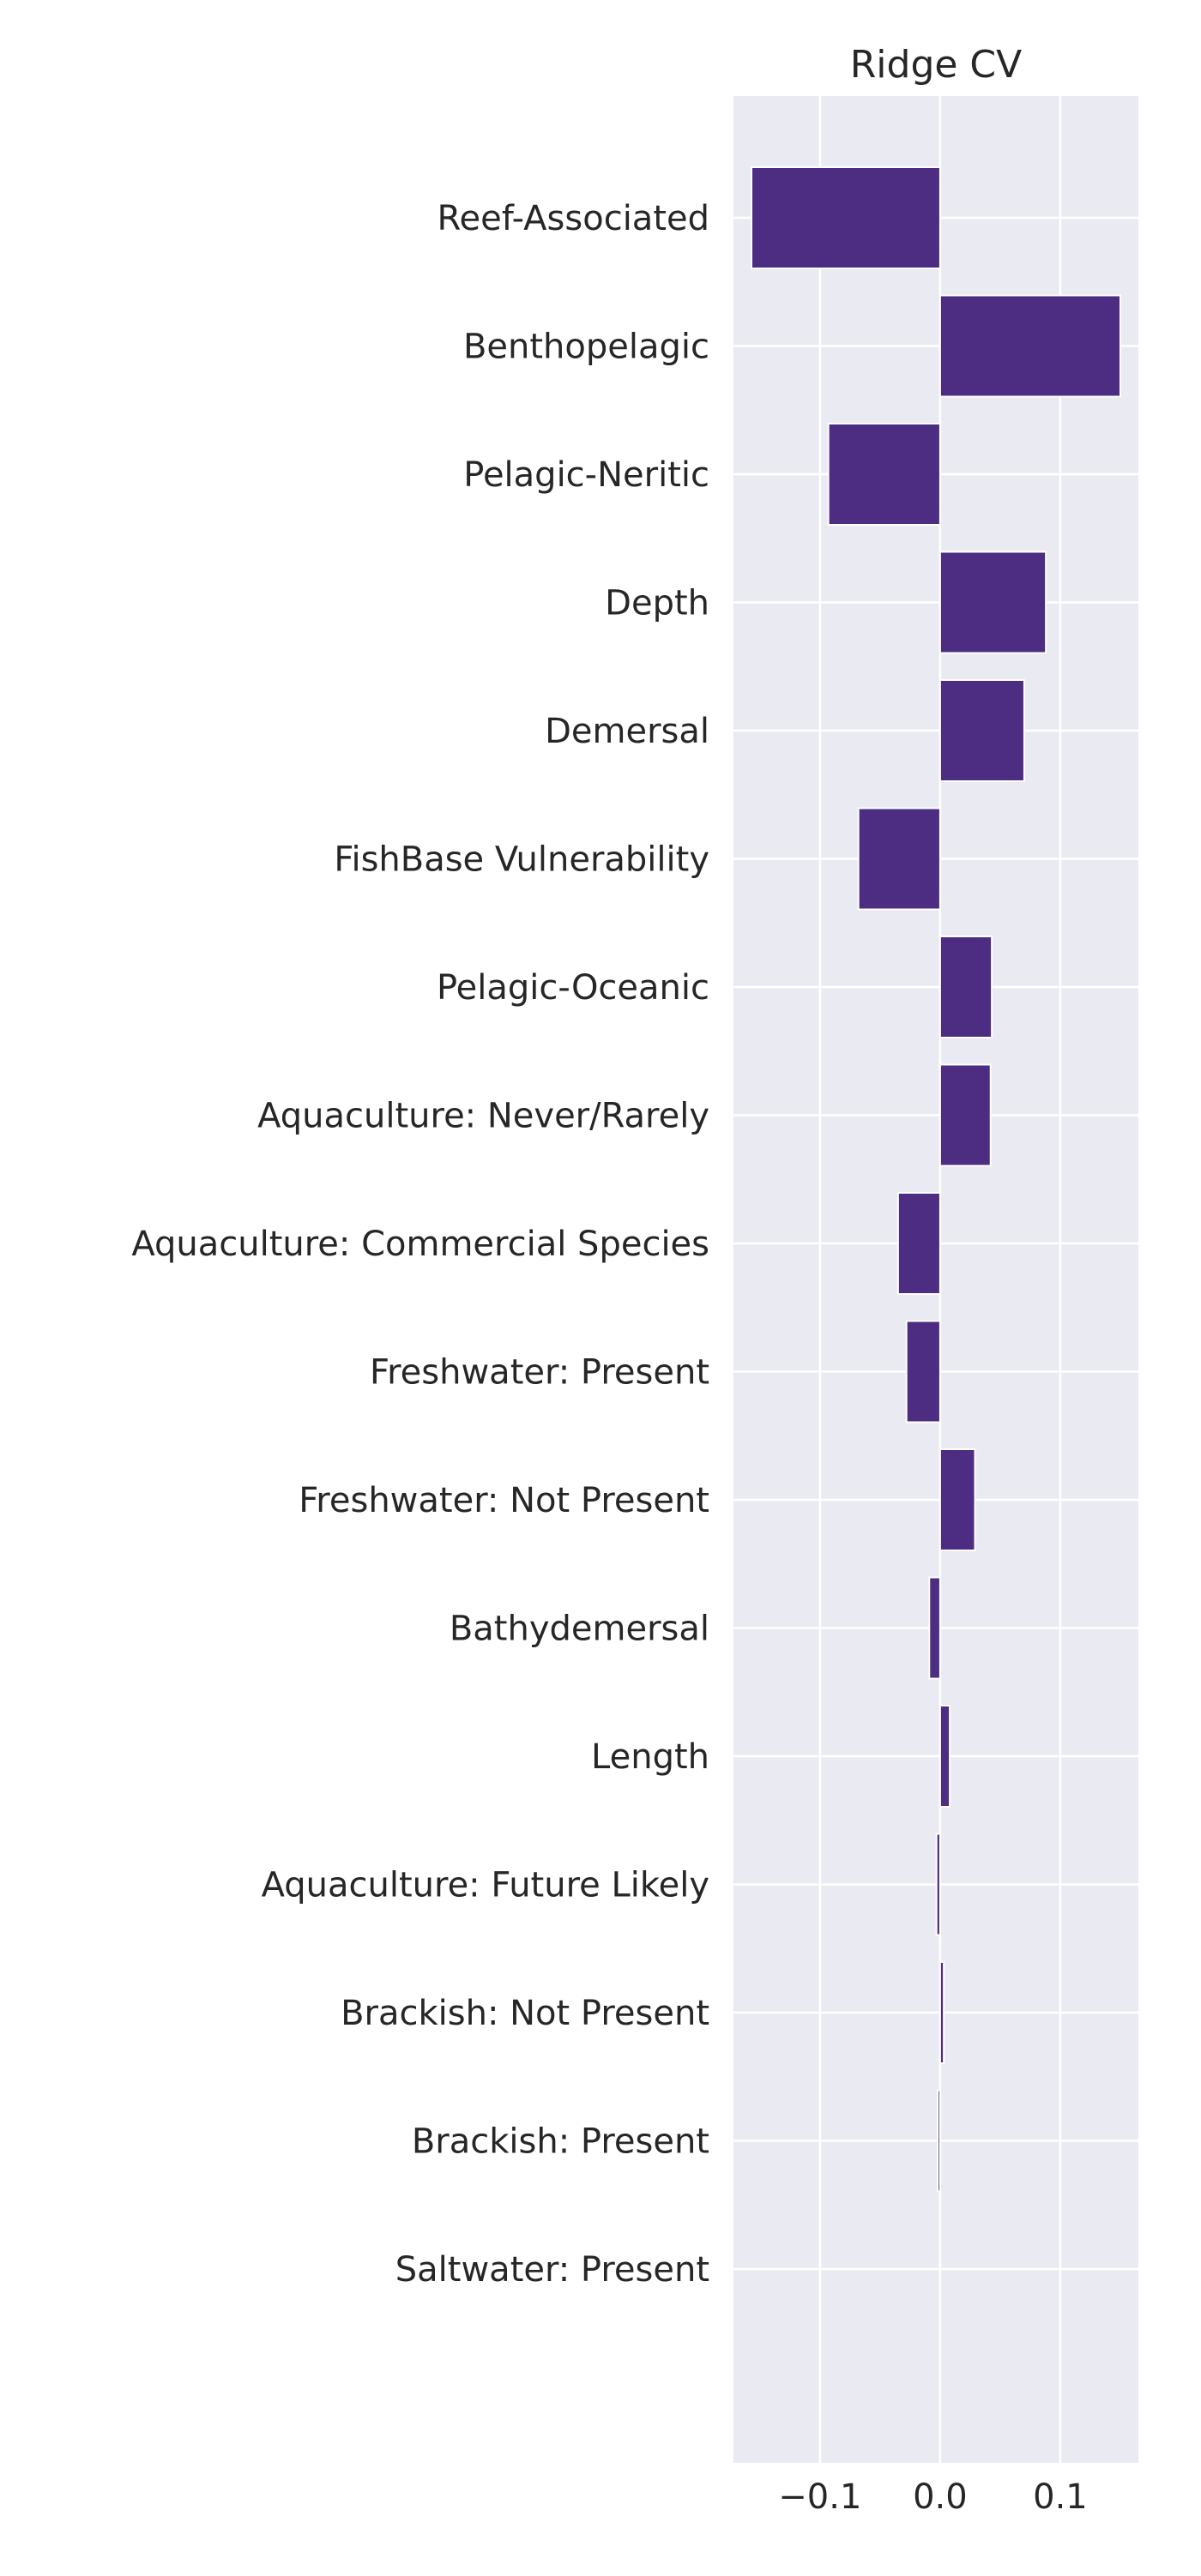  What do you see at coordinates (965, 987) in the screenshot?
I see `bar-pelagic-oceanic` at bounding box center [965, 987].